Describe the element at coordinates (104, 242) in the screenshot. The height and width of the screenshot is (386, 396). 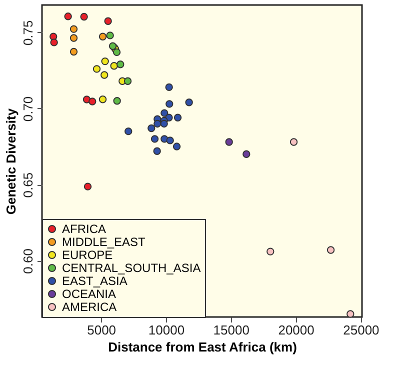
I see `legend-label: MIDDLE_EAST` at that location.